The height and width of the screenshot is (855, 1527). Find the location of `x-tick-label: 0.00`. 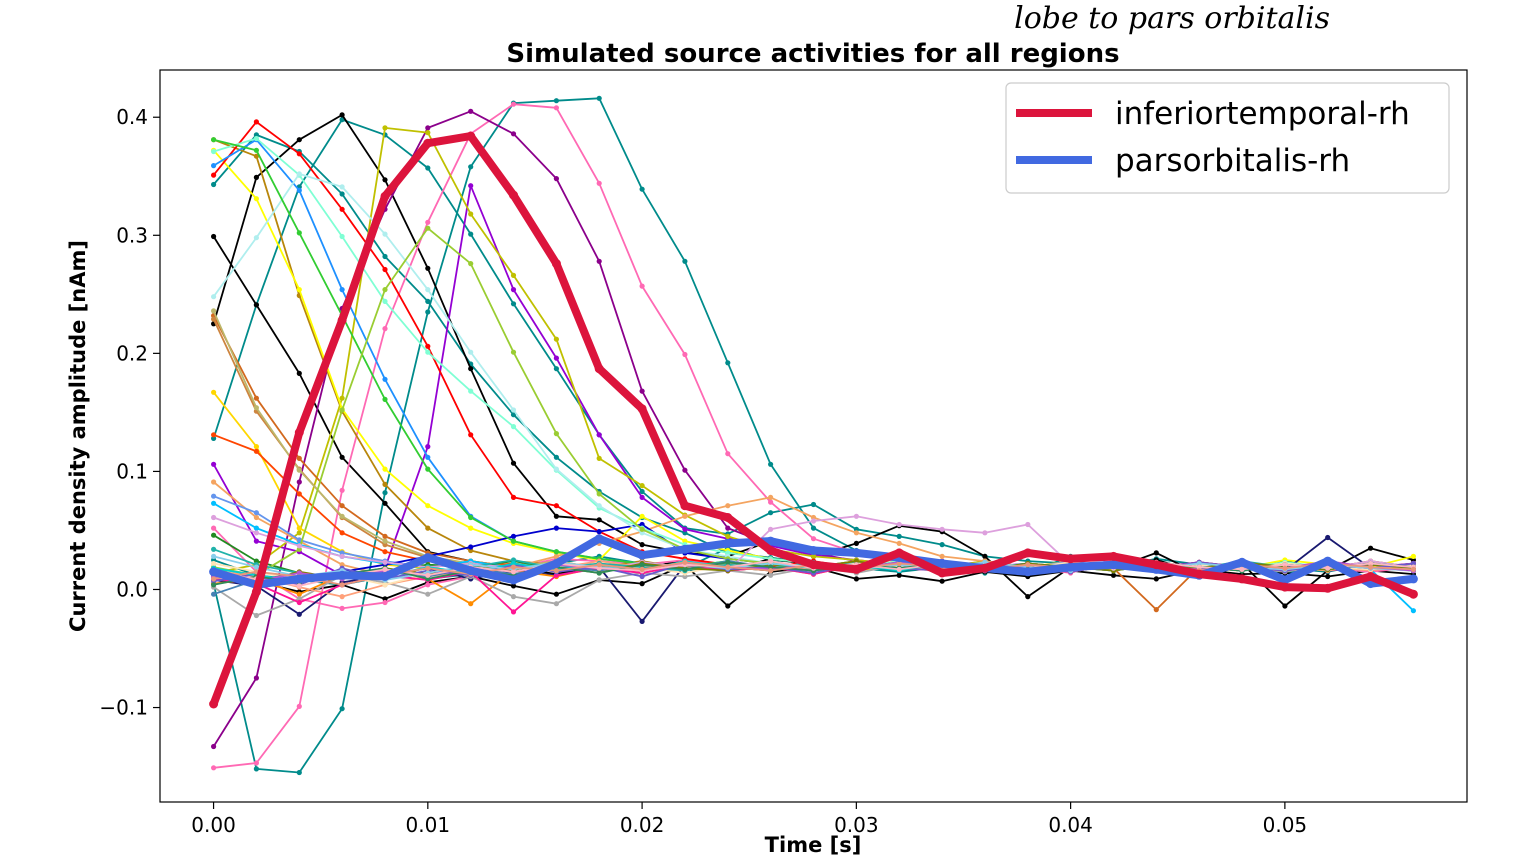

x-tick-label: 0.00 is located at coordinates (213, 825).